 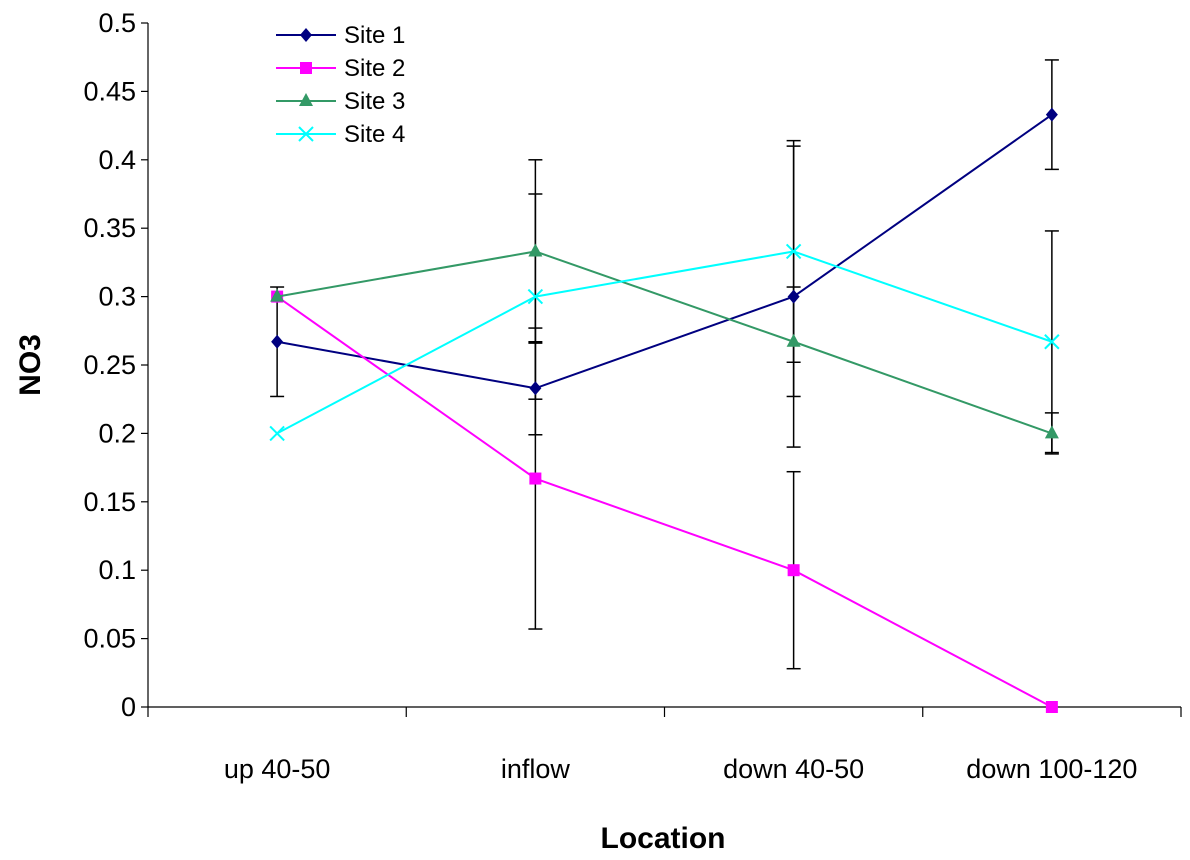 I want to click on y-tick-label: 0.15, so click(x=109, y=502).